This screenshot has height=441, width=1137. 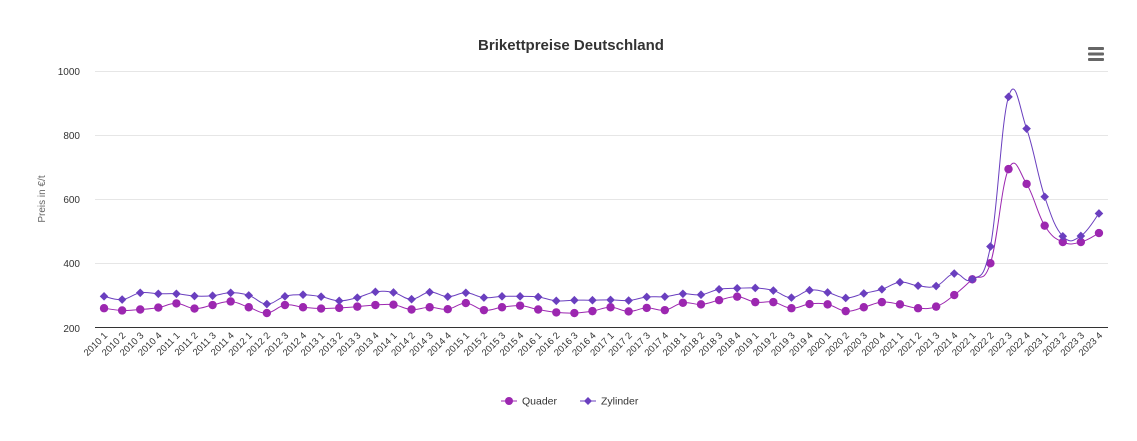 I want to click on chart-menu-button, so click(x=1096, y=54).